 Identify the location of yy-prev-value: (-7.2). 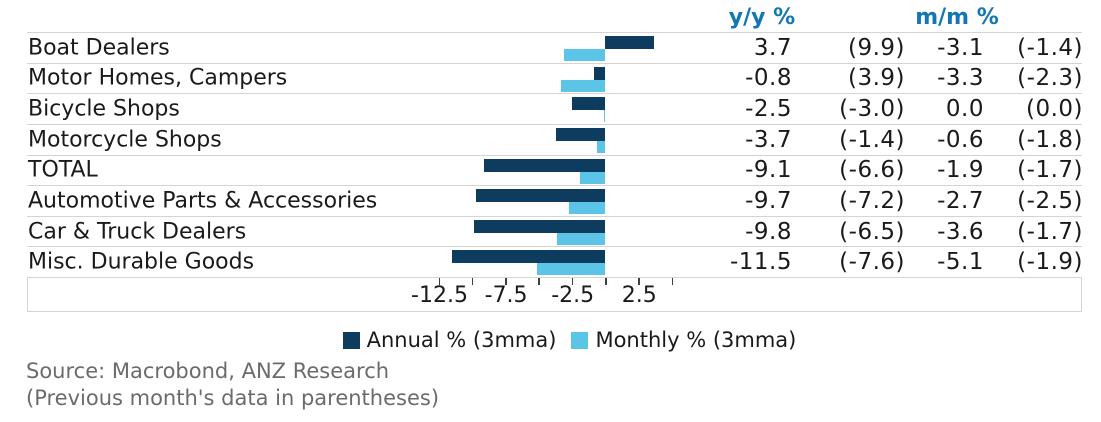
(872, 200).